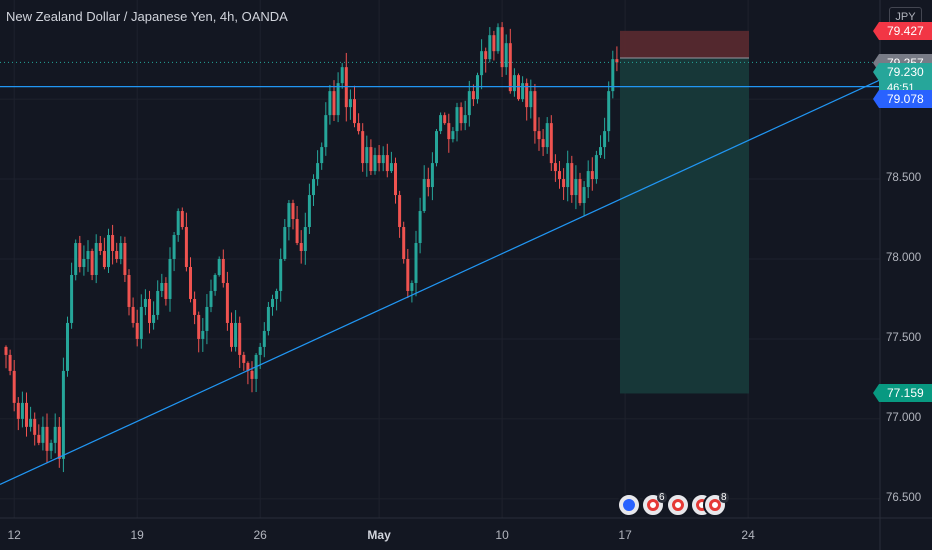 The image size is (932, 550). What do you see at coordinates (379, 535) in the screenshot?
I see `time-tick-label: May` at bounding box center [379, 535].